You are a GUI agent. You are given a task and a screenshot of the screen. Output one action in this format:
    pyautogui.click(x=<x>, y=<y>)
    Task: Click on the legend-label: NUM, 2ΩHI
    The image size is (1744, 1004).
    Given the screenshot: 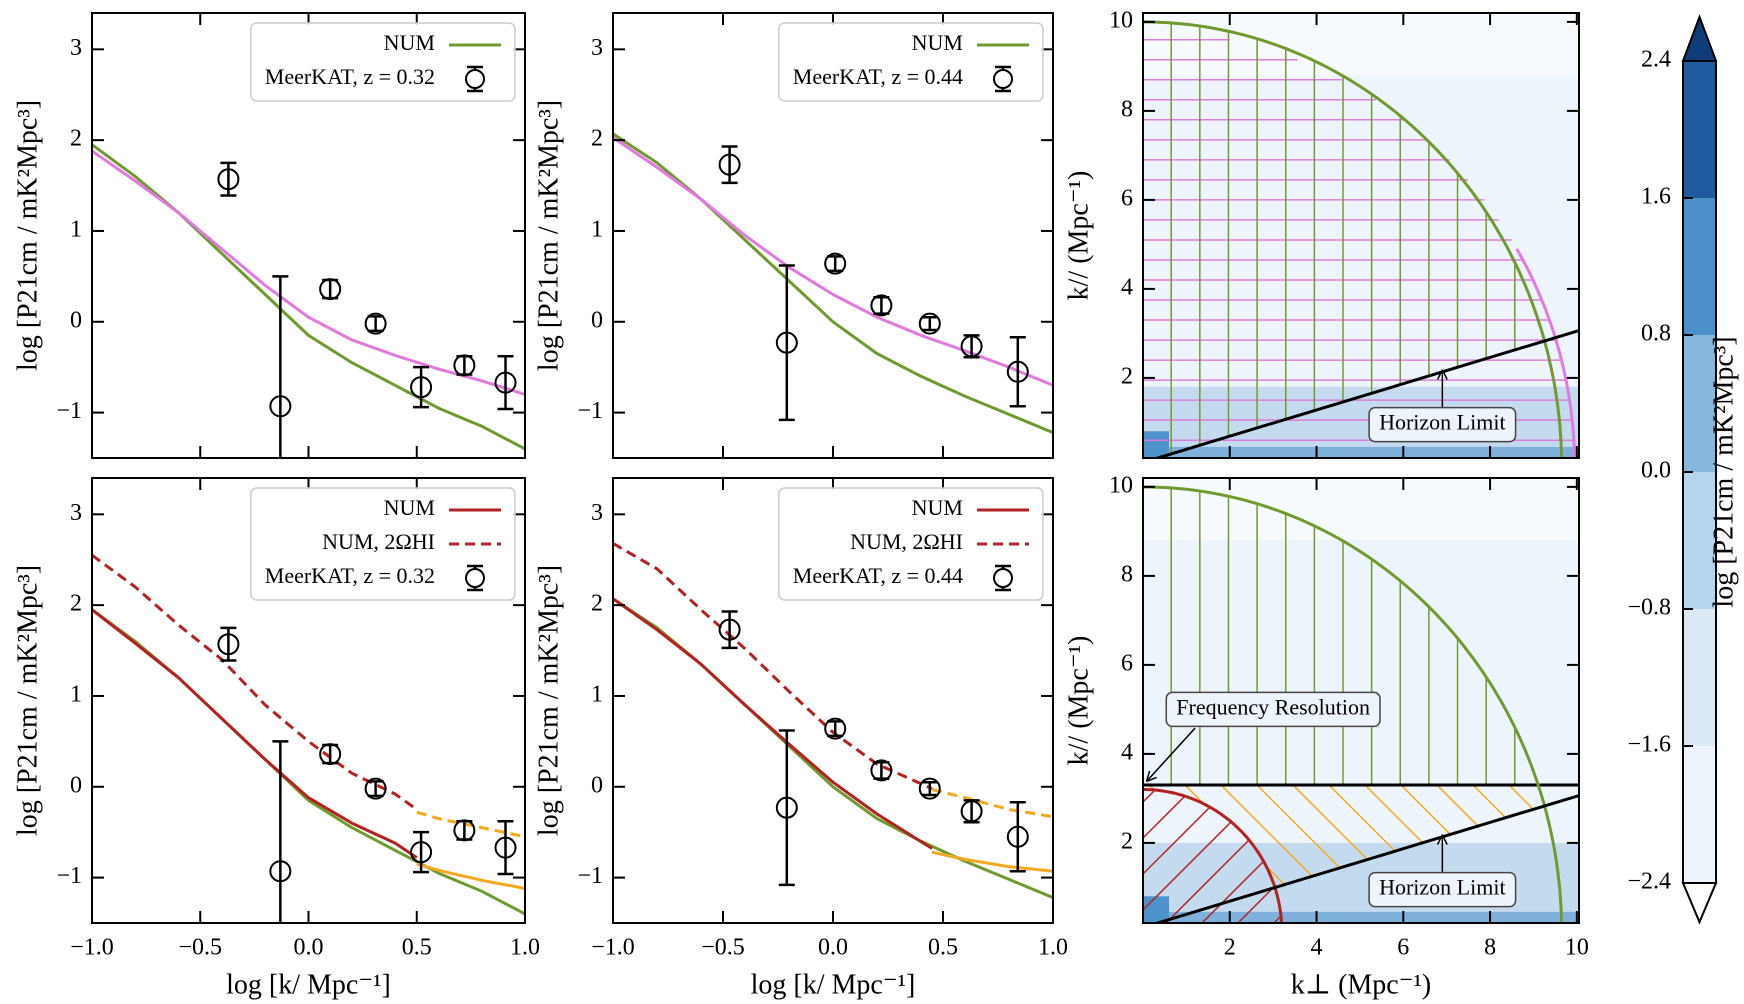 What is the action you would take?
    pyautogui.click(x=378, y=541)
    